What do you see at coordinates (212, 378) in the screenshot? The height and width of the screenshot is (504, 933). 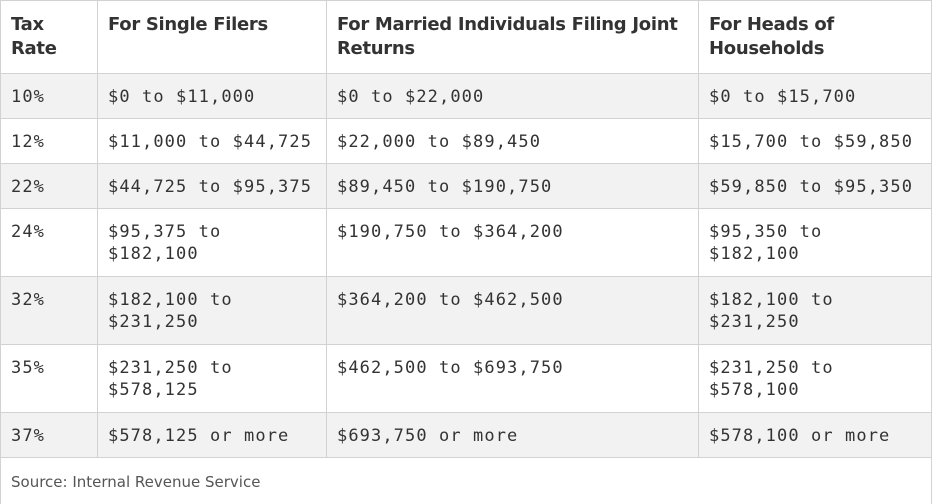 I see `income-range: $231,250 to $578,125` at bounding box center [212, 378].